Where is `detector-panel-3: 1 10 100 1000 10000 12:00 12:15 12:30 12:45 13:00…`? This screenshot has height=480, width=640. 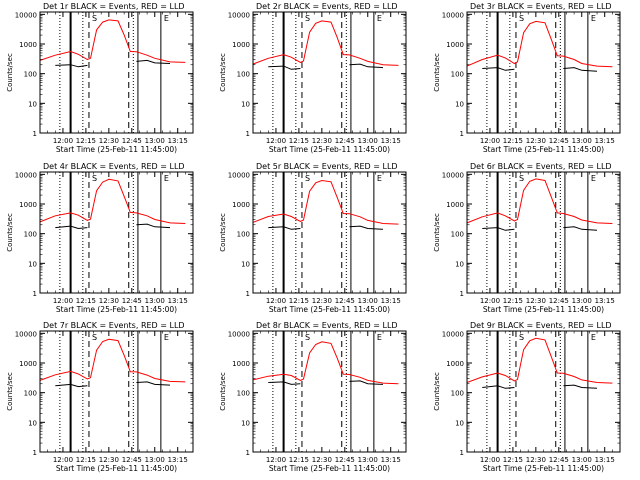
detector-panel-3: 1 10 100 1000 10000 12:00 12:15 12:30 12:45 13:00… is located at coordinates (527, 78).